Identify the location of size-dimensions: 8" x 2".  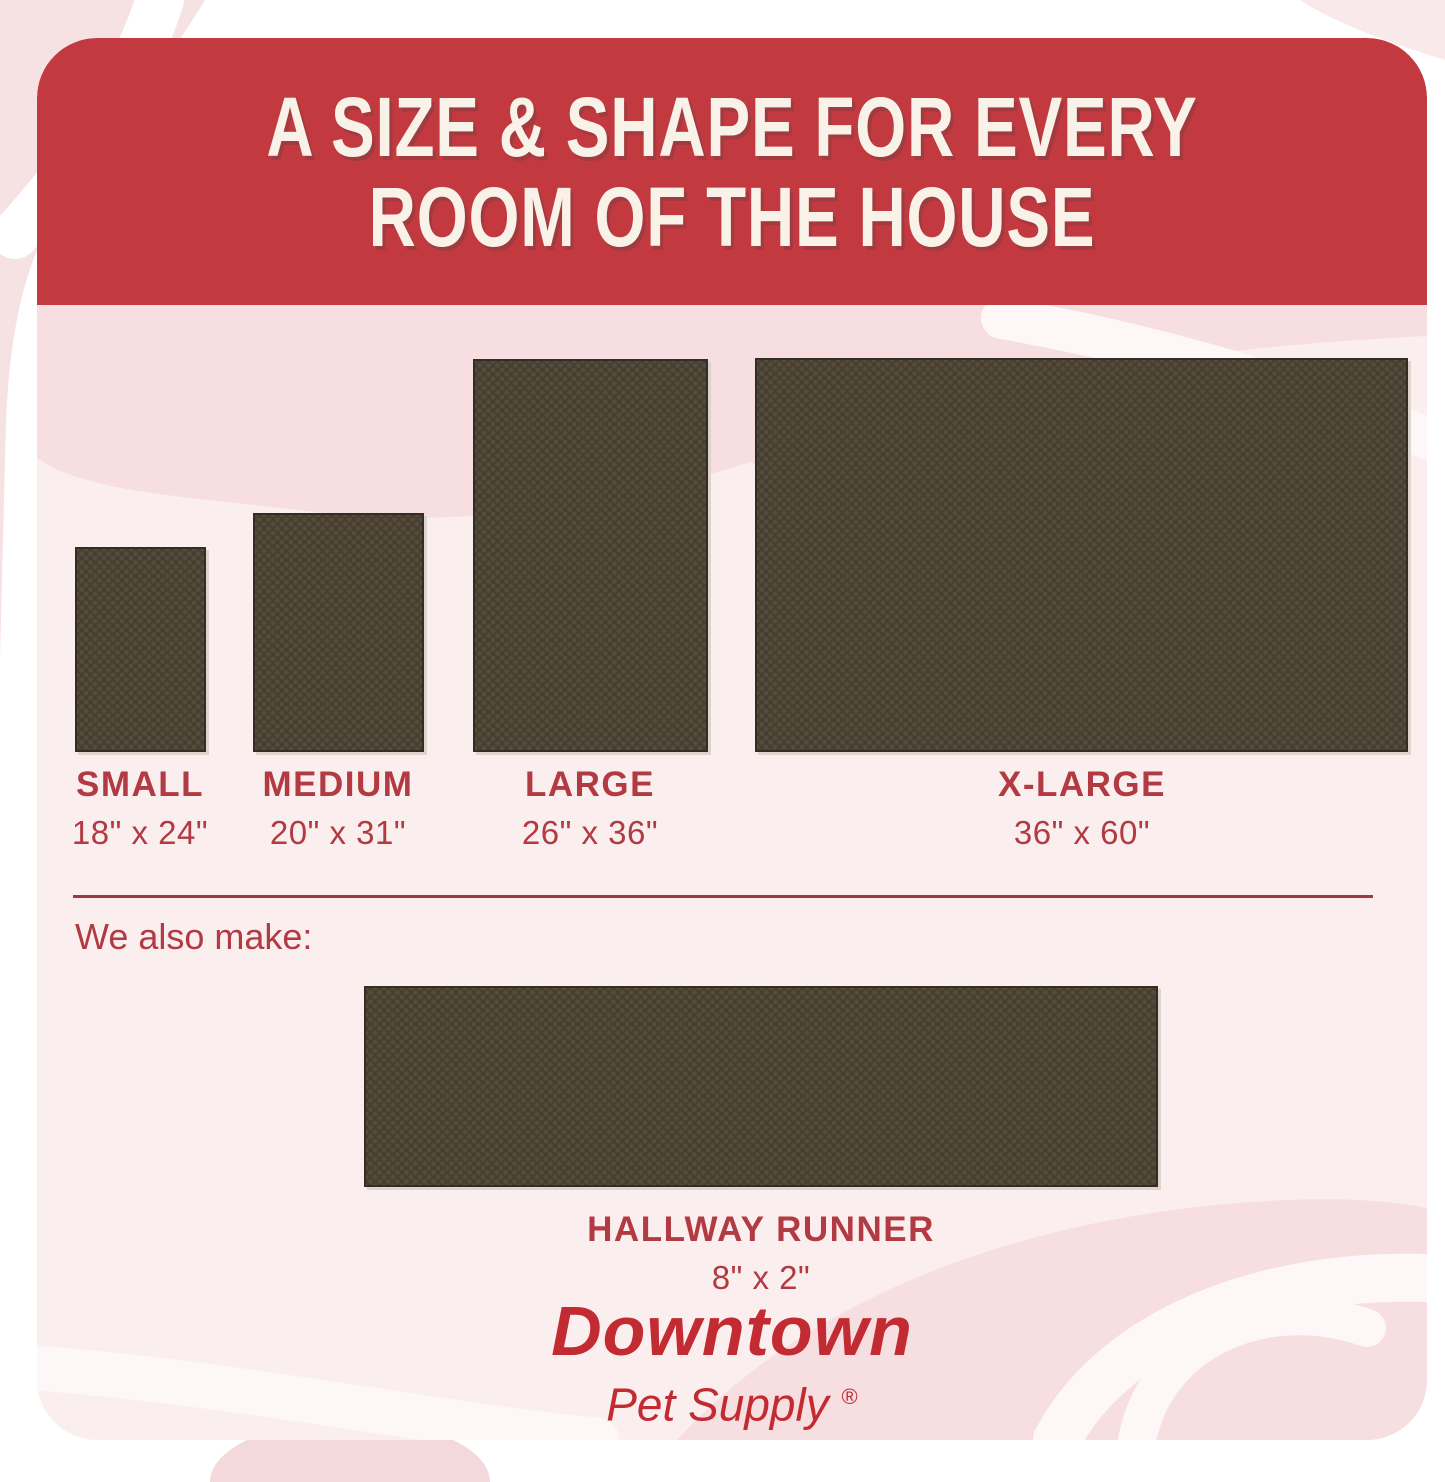
(761, 1277).